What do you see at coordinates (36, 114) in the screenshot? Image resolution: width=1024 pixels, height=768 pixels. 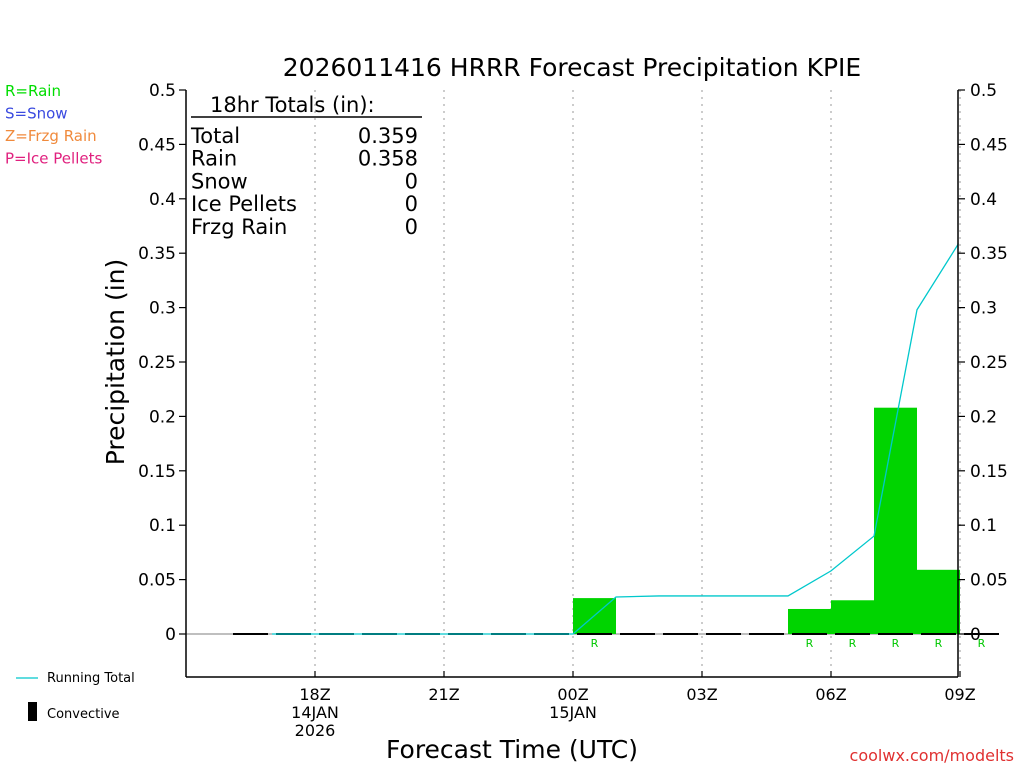 I see `legend-item-snow: S=Snow` at bounding box center [36, 114].